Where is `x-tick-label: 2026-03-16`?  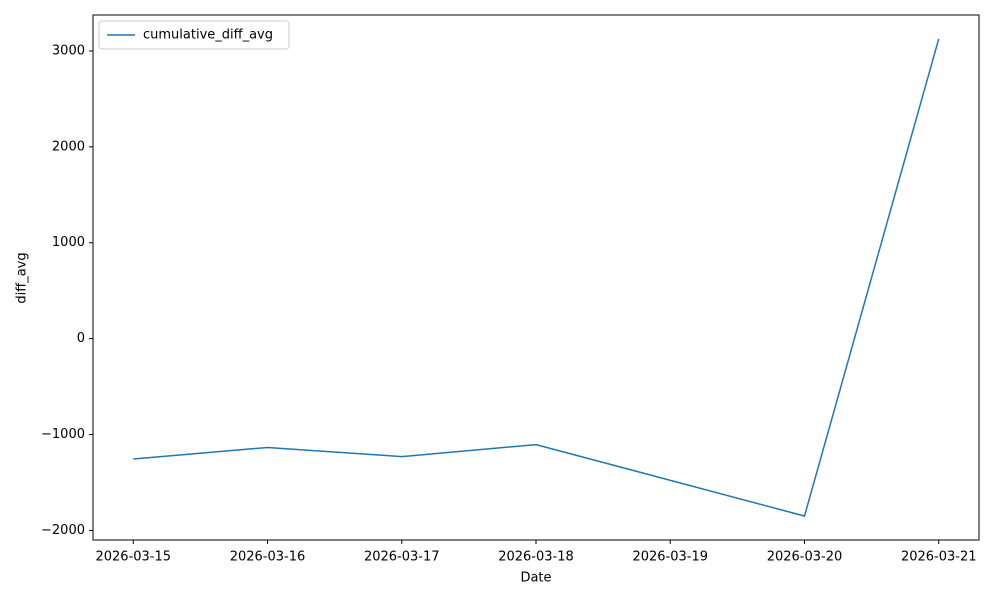 x-tick-label: 2026-03-16 is located at coordinates (268, 557).